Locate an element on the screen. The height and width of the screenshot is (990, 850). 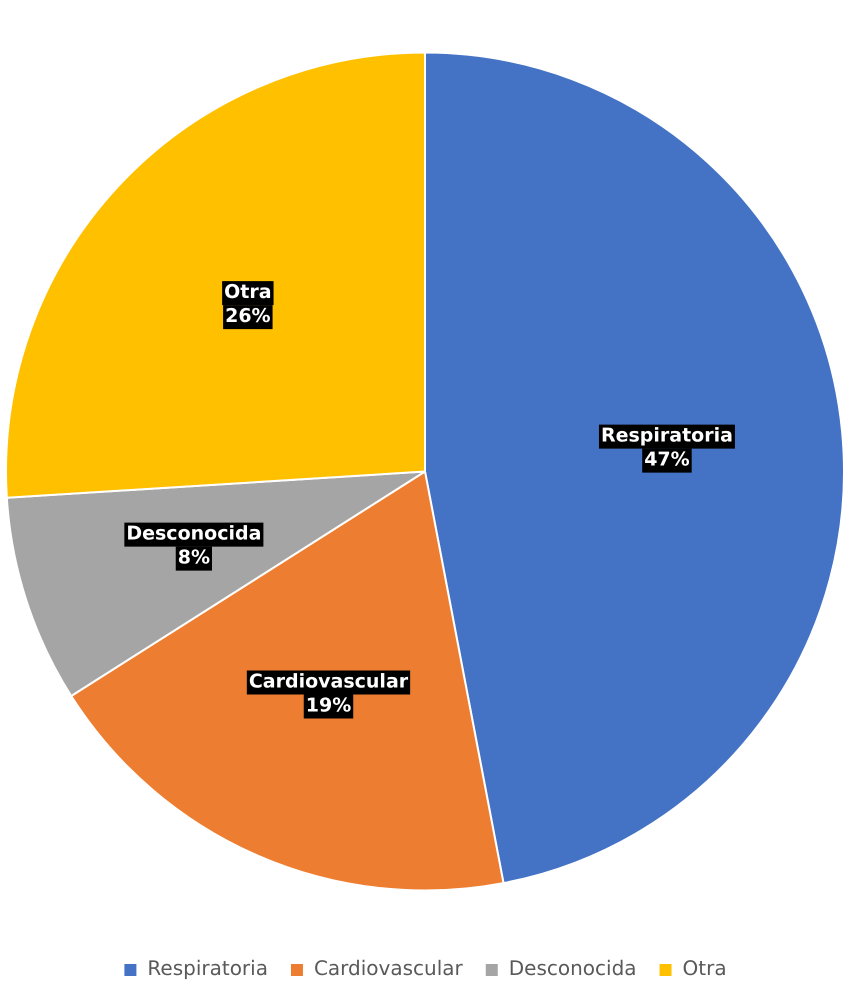
slice-label: Cardiovascular is located at coordinates (328, 681).